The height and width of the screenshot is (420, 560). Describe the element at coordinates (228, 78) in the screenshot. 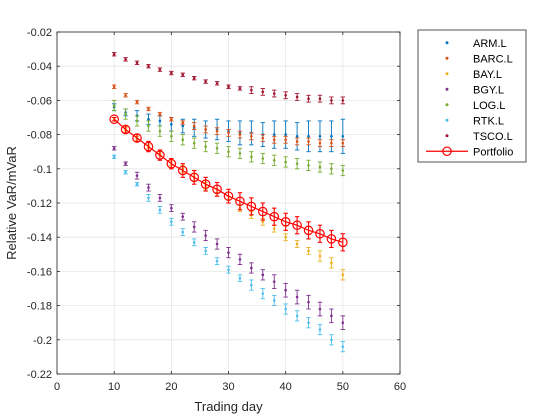

I see `series-tsco-l` at that location.